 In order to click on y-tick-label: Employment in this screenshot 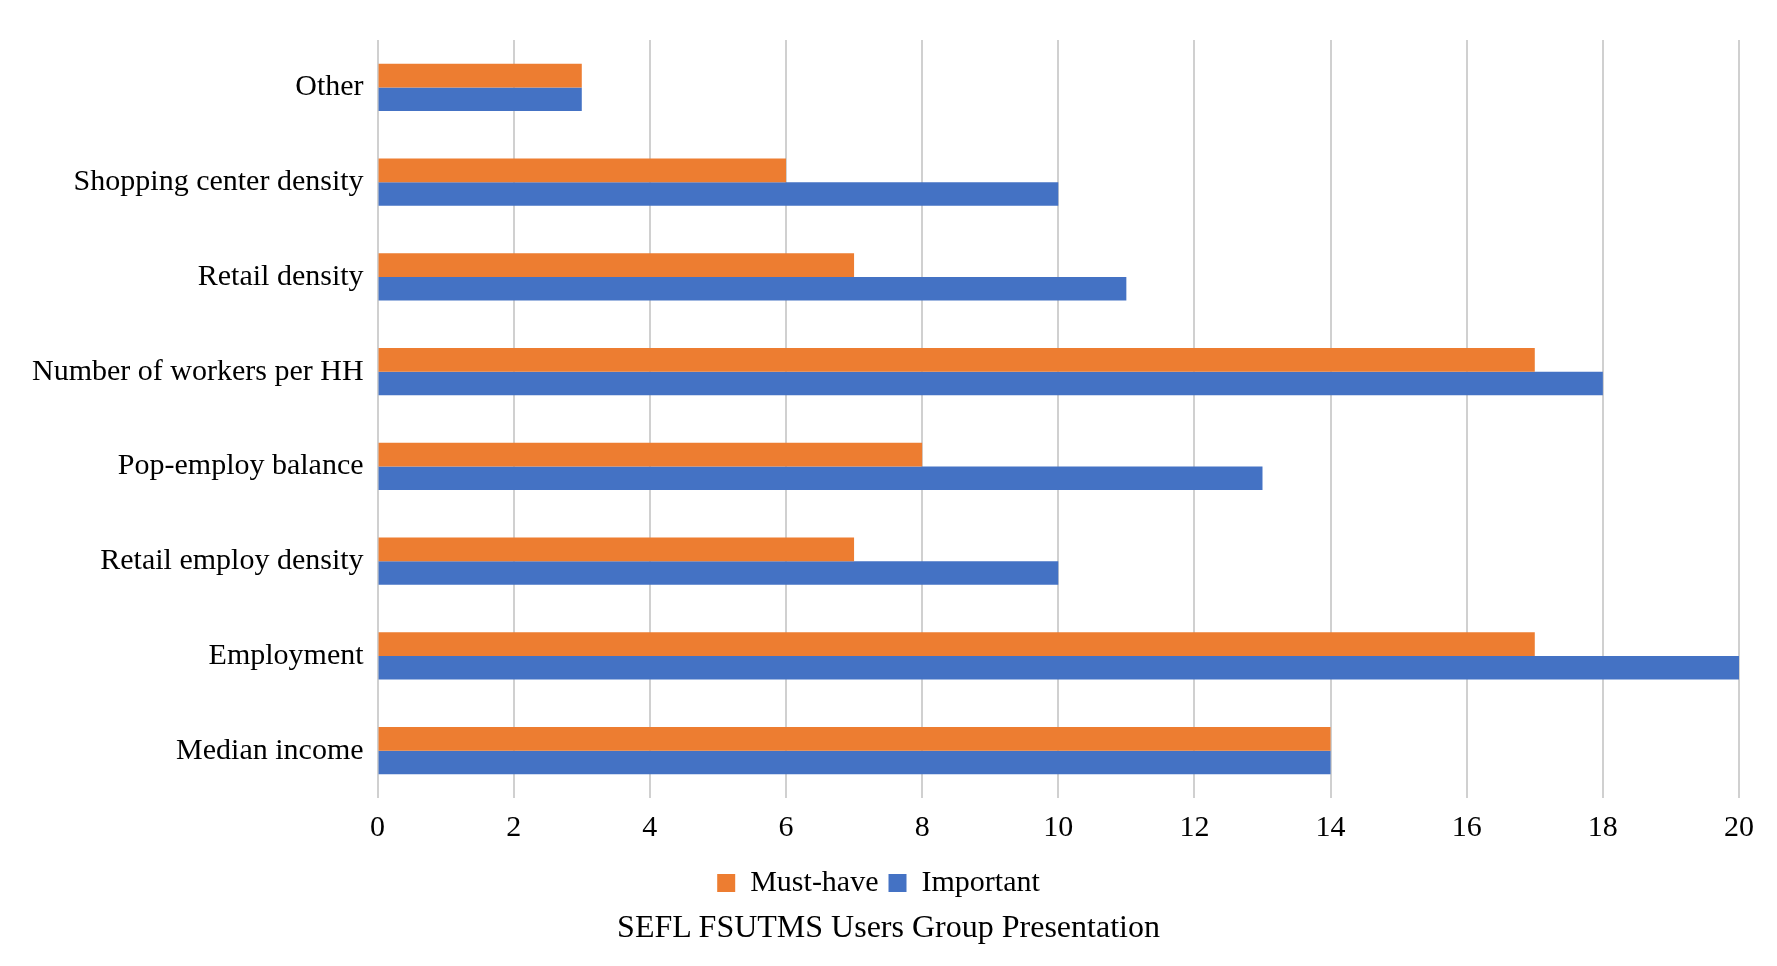, I will do `click(286, 653)`.